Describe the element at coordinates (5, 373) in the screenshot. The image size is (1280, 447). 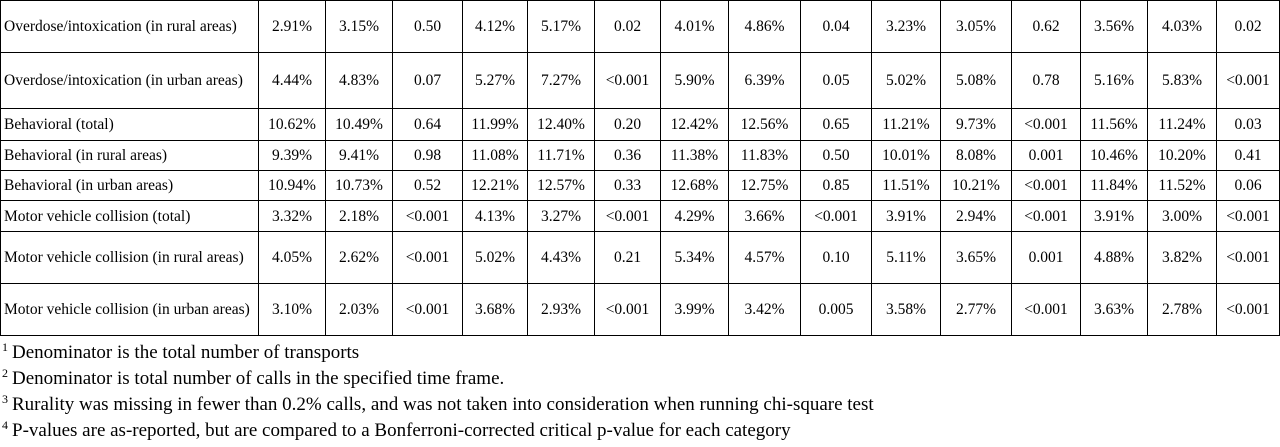
I see `footnote-mark: 2` at that location.